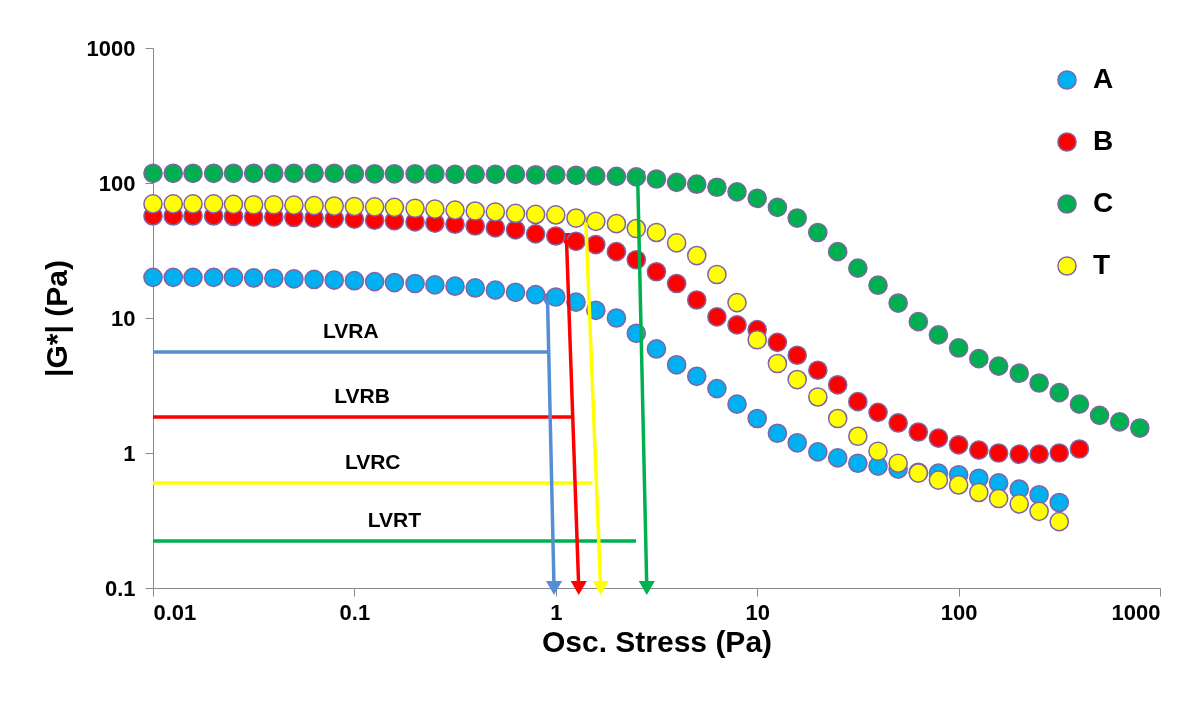 This screenshot has height=704, width=1203. Describe the element at coordinates (123, 318) in the screenshot. I see `y-tick-label: 10` at that location.